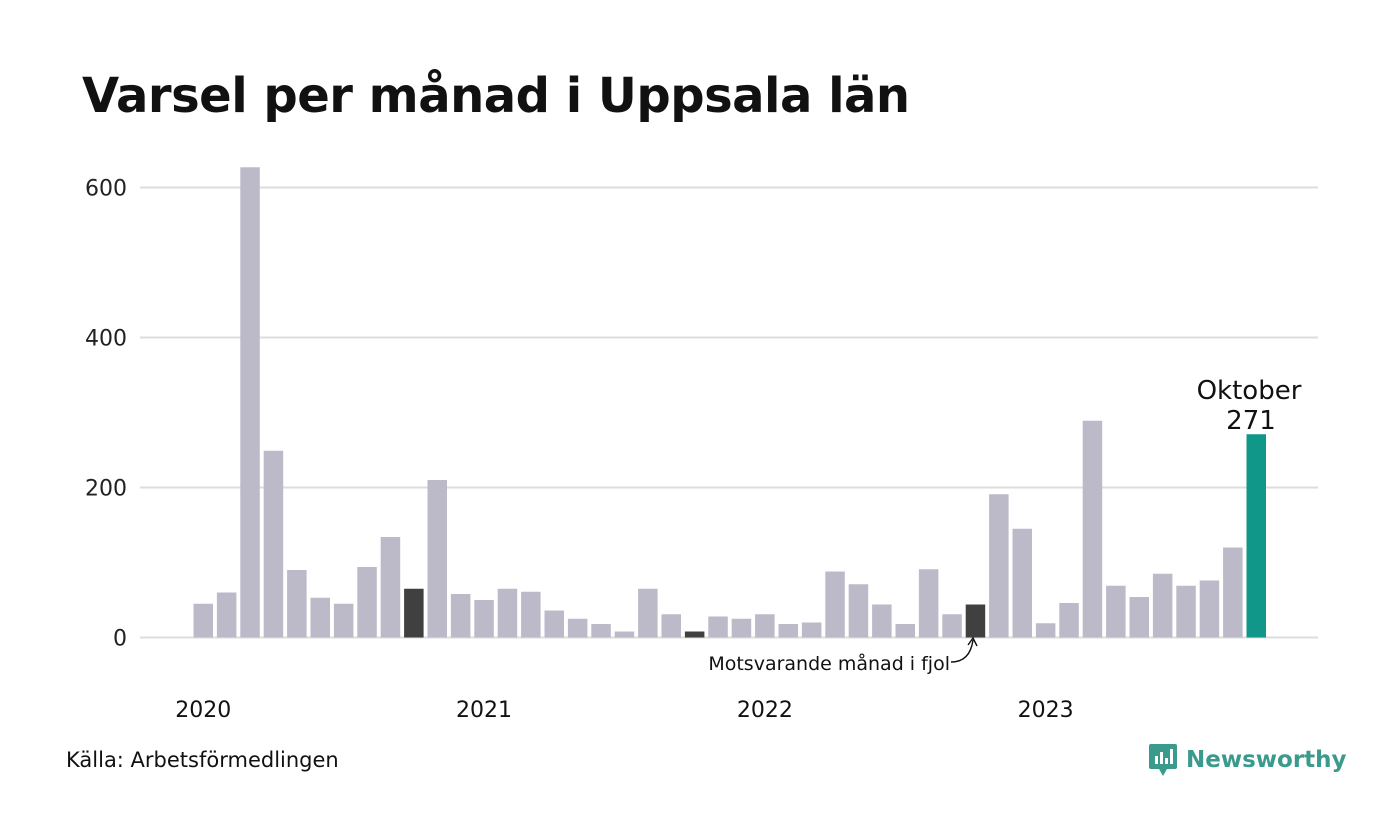 This screenshot has width=1400, height=840. What do you see at coordinates (106, 339) in the screenshot?
I see `y-tick-label: 400` at bounding box center [106, 339].